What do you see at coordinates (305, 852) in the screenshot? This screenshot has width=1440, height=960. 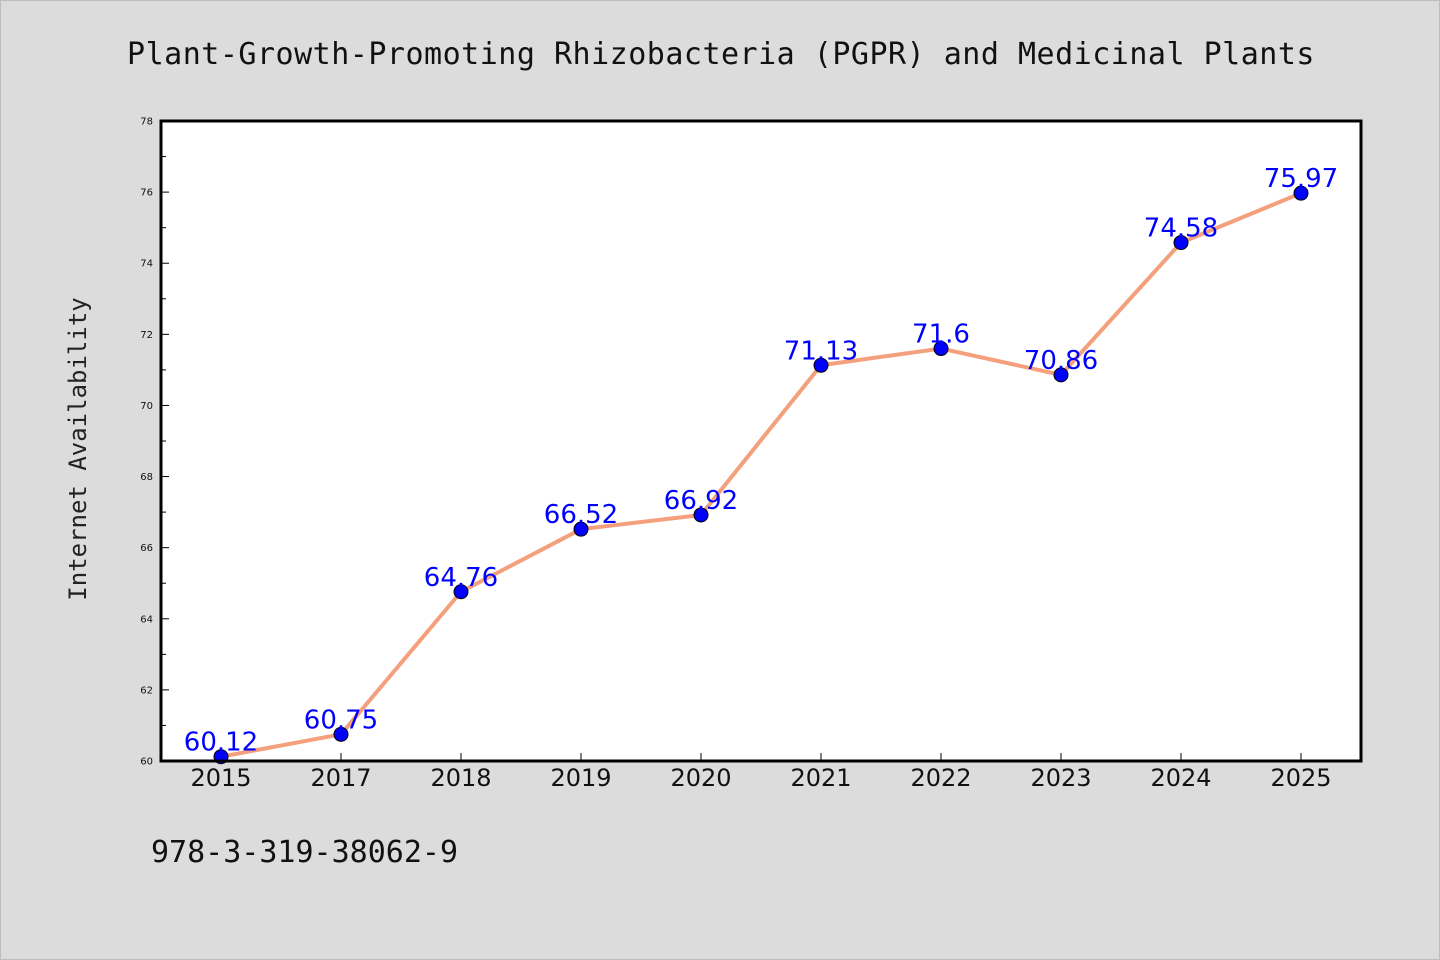 I see `footer-identifier: 978-3-319-38062-9` at bounding box center [305, 852].